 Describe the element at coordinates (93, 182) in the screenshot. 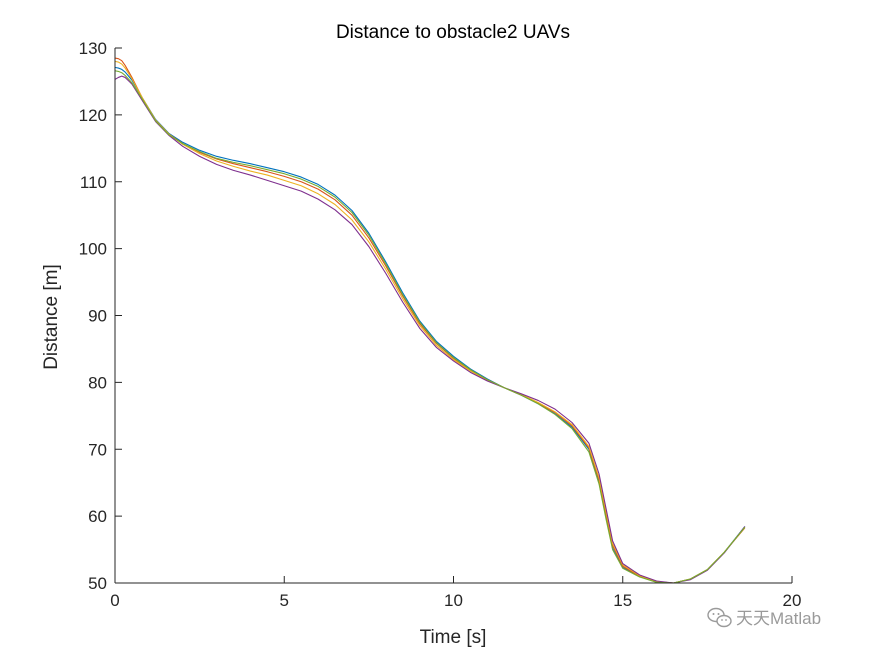

I see `y-tick-label: 110` at that location.